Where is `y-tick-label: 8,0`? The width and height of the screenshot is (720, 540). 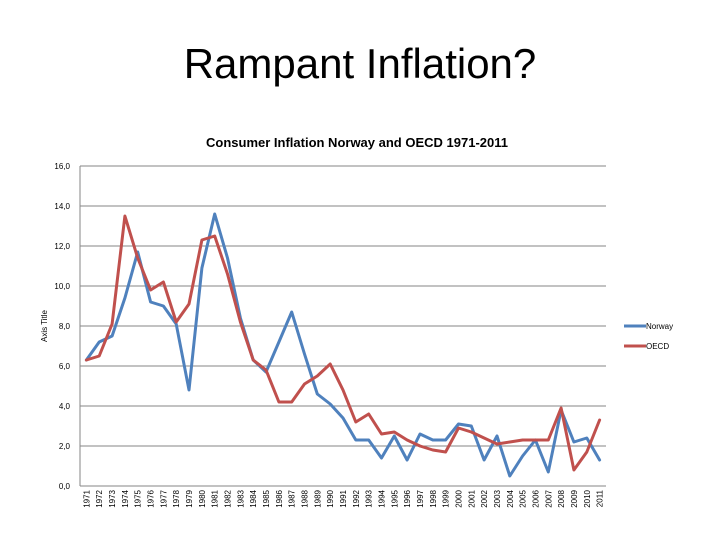
y-tick-label: 8,0 is located at coordinates (65, 326).